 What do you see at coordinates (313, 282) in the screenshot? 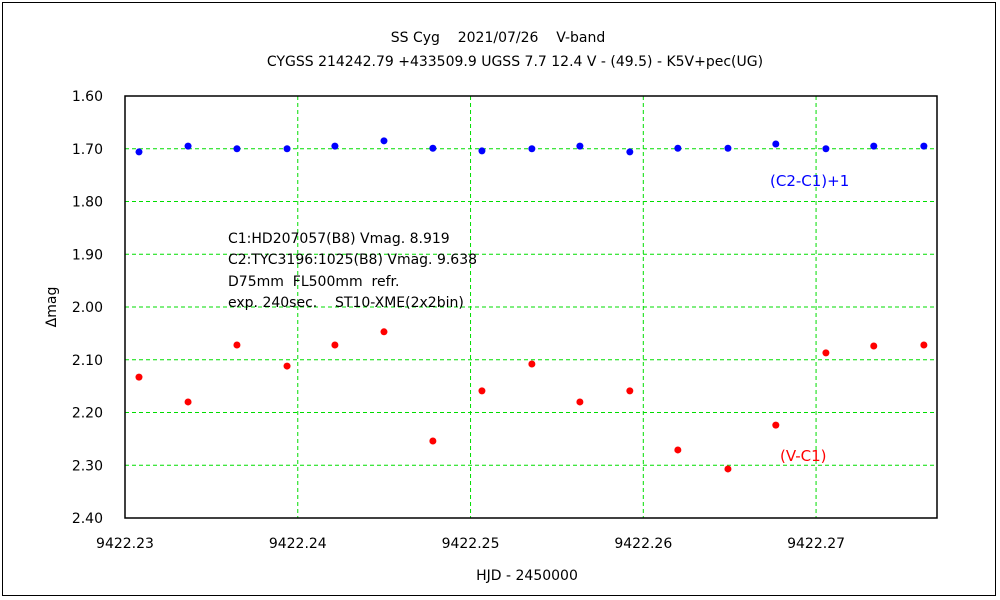
I see `annotation-telescope: D75mm FL500mm refr.` at bounding box center [313, 282].